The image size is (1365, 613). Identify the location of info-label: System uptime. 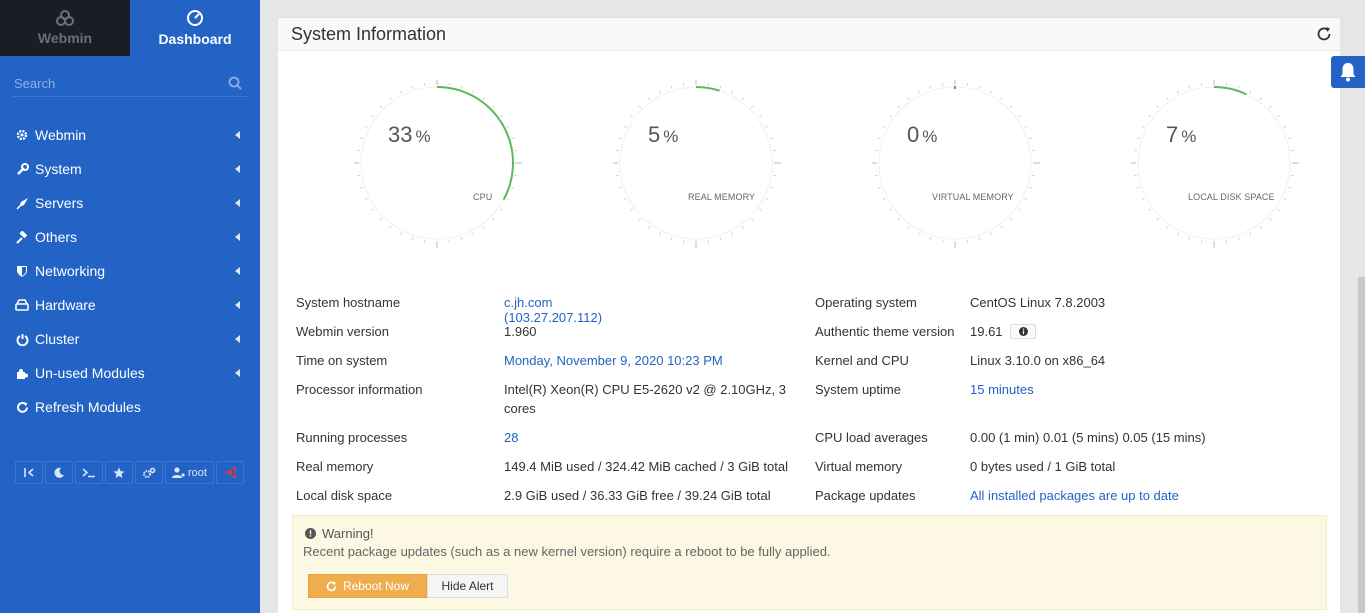
(858, 389).